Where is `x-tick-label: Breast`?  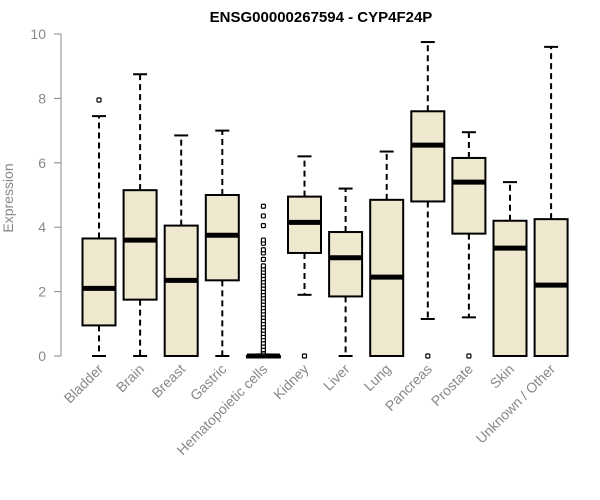 x-tick-label: Breast is located at coordinates (168, 381).